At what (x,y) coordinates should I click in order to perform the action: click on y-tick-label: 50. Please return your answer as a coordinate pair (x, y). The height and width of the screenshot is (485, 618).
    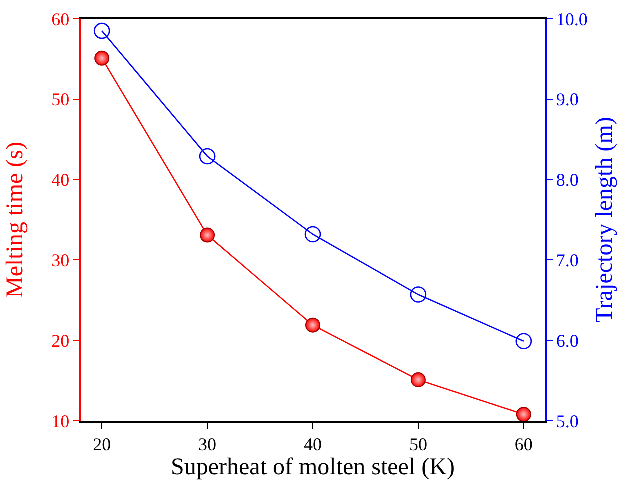
    Looking at the image, I should click on (61, 100).